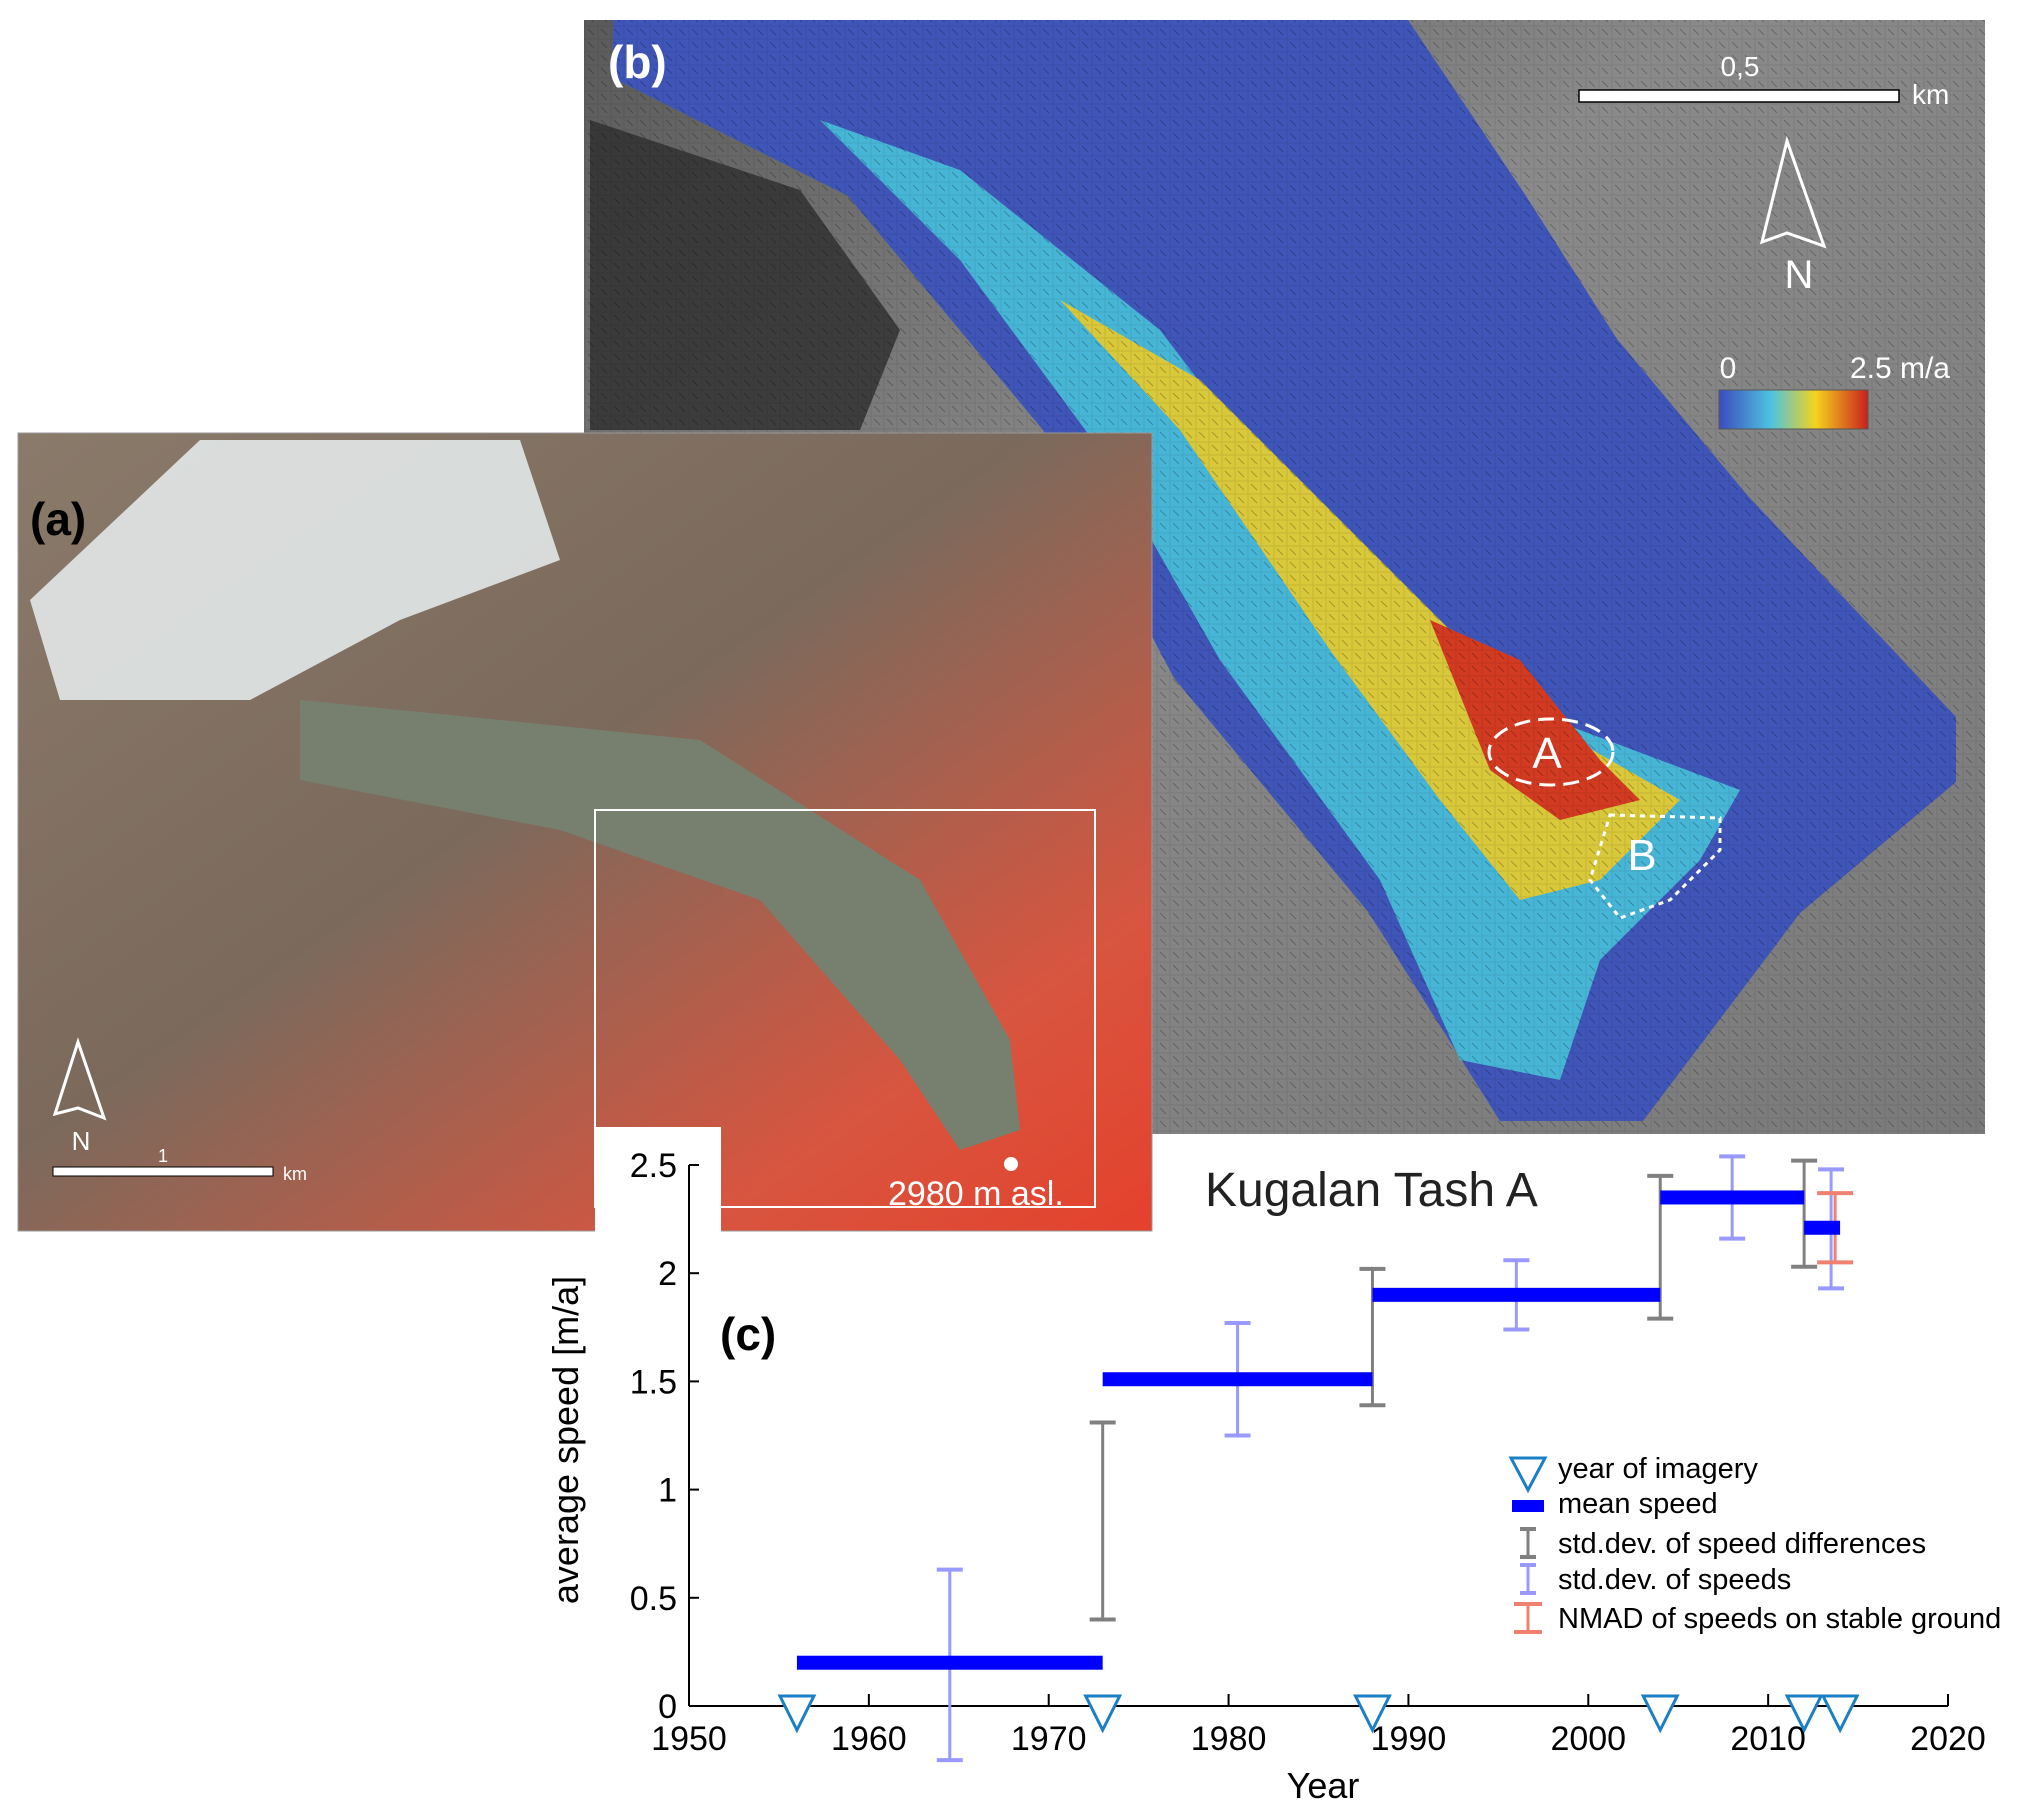 Image resolution: width=2034 pixels, height=1810 pixels. Describe the element at coordinates (653, 1599) in the screenshot. I see `y-tick-label: 0.5` at that location.